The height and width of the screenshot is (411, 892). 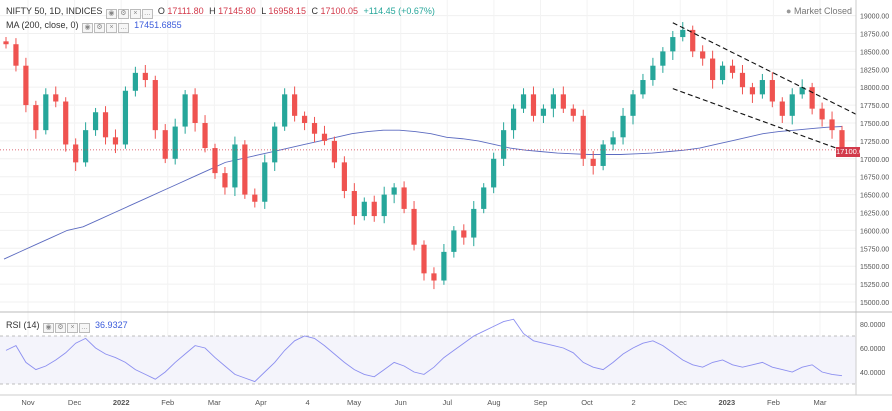 What do you see at coordinates (634, 402) in the screenshot?
I see `x-tick-label: 2` at bounding box center [634, 402].